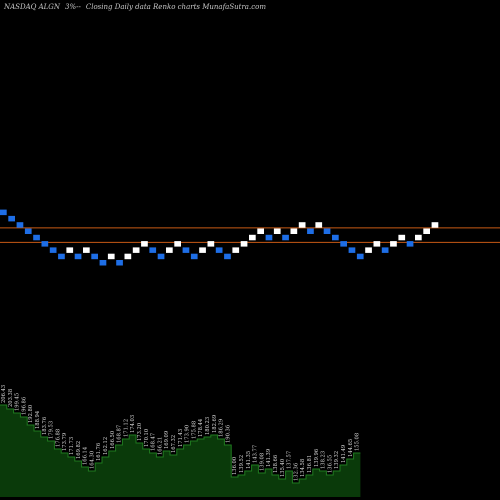 The image size is (500, 500). What do you see at coordinates (303, 468) in the screenshot?
I see `price-label-44: 134.58` at bounding box center [303, 468].